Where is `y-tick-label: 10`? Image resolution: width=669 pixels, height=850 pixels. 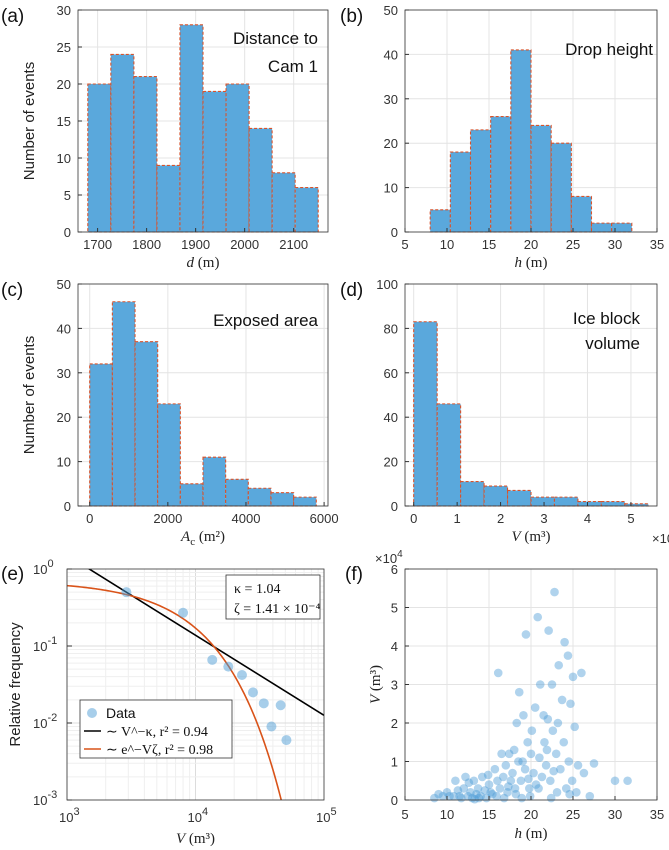 y-tick-label: 10 is located at coordinates (64, 158).